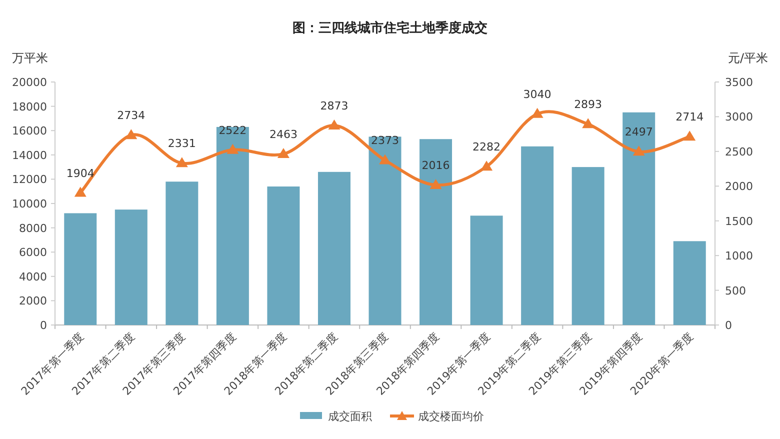 The height and width of the screenshot is (439, 780). I want to click on data-label: 2282, so click(486, 147).